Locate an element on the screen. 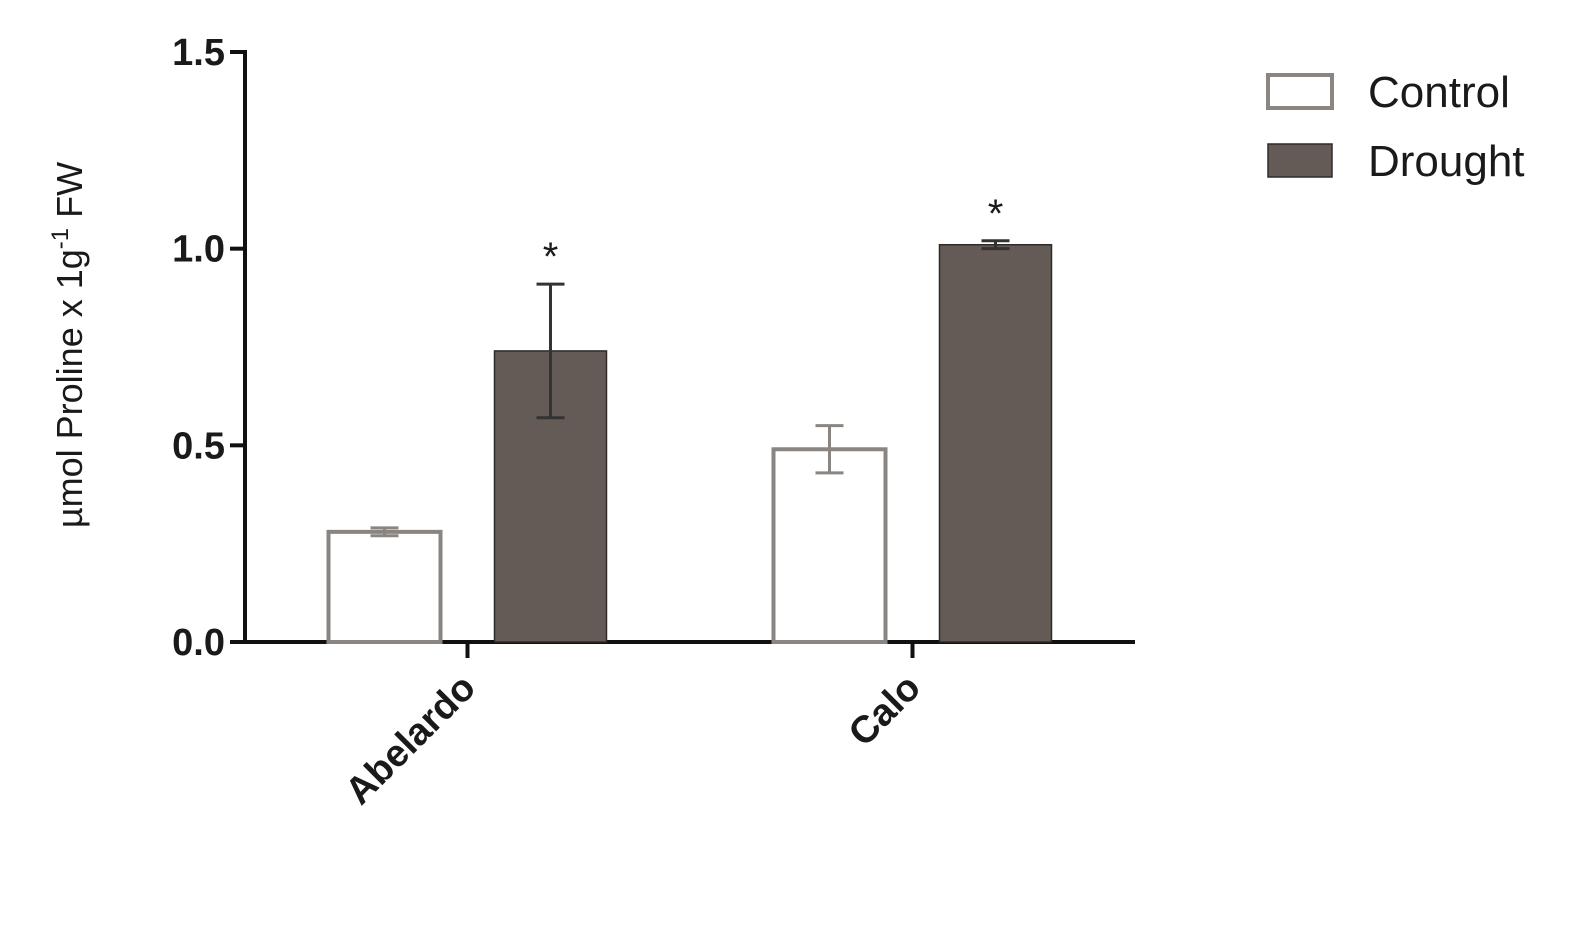  x-tick-label: Abelardo is located at coordinates (411, 740).